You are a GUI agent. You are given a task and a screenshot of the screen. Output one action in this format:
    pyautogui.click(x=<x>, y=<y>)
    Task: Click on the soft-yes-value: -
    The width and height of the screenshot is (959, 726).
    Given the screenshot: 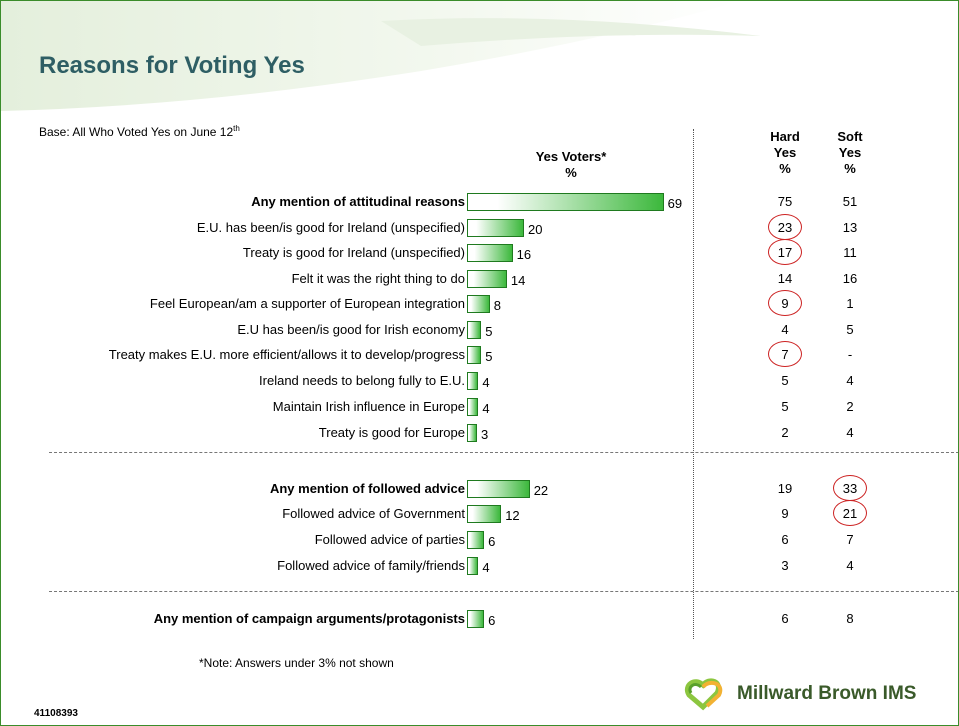 What is the action you would take?
    pyautogui.click(x=850, y=354)
    